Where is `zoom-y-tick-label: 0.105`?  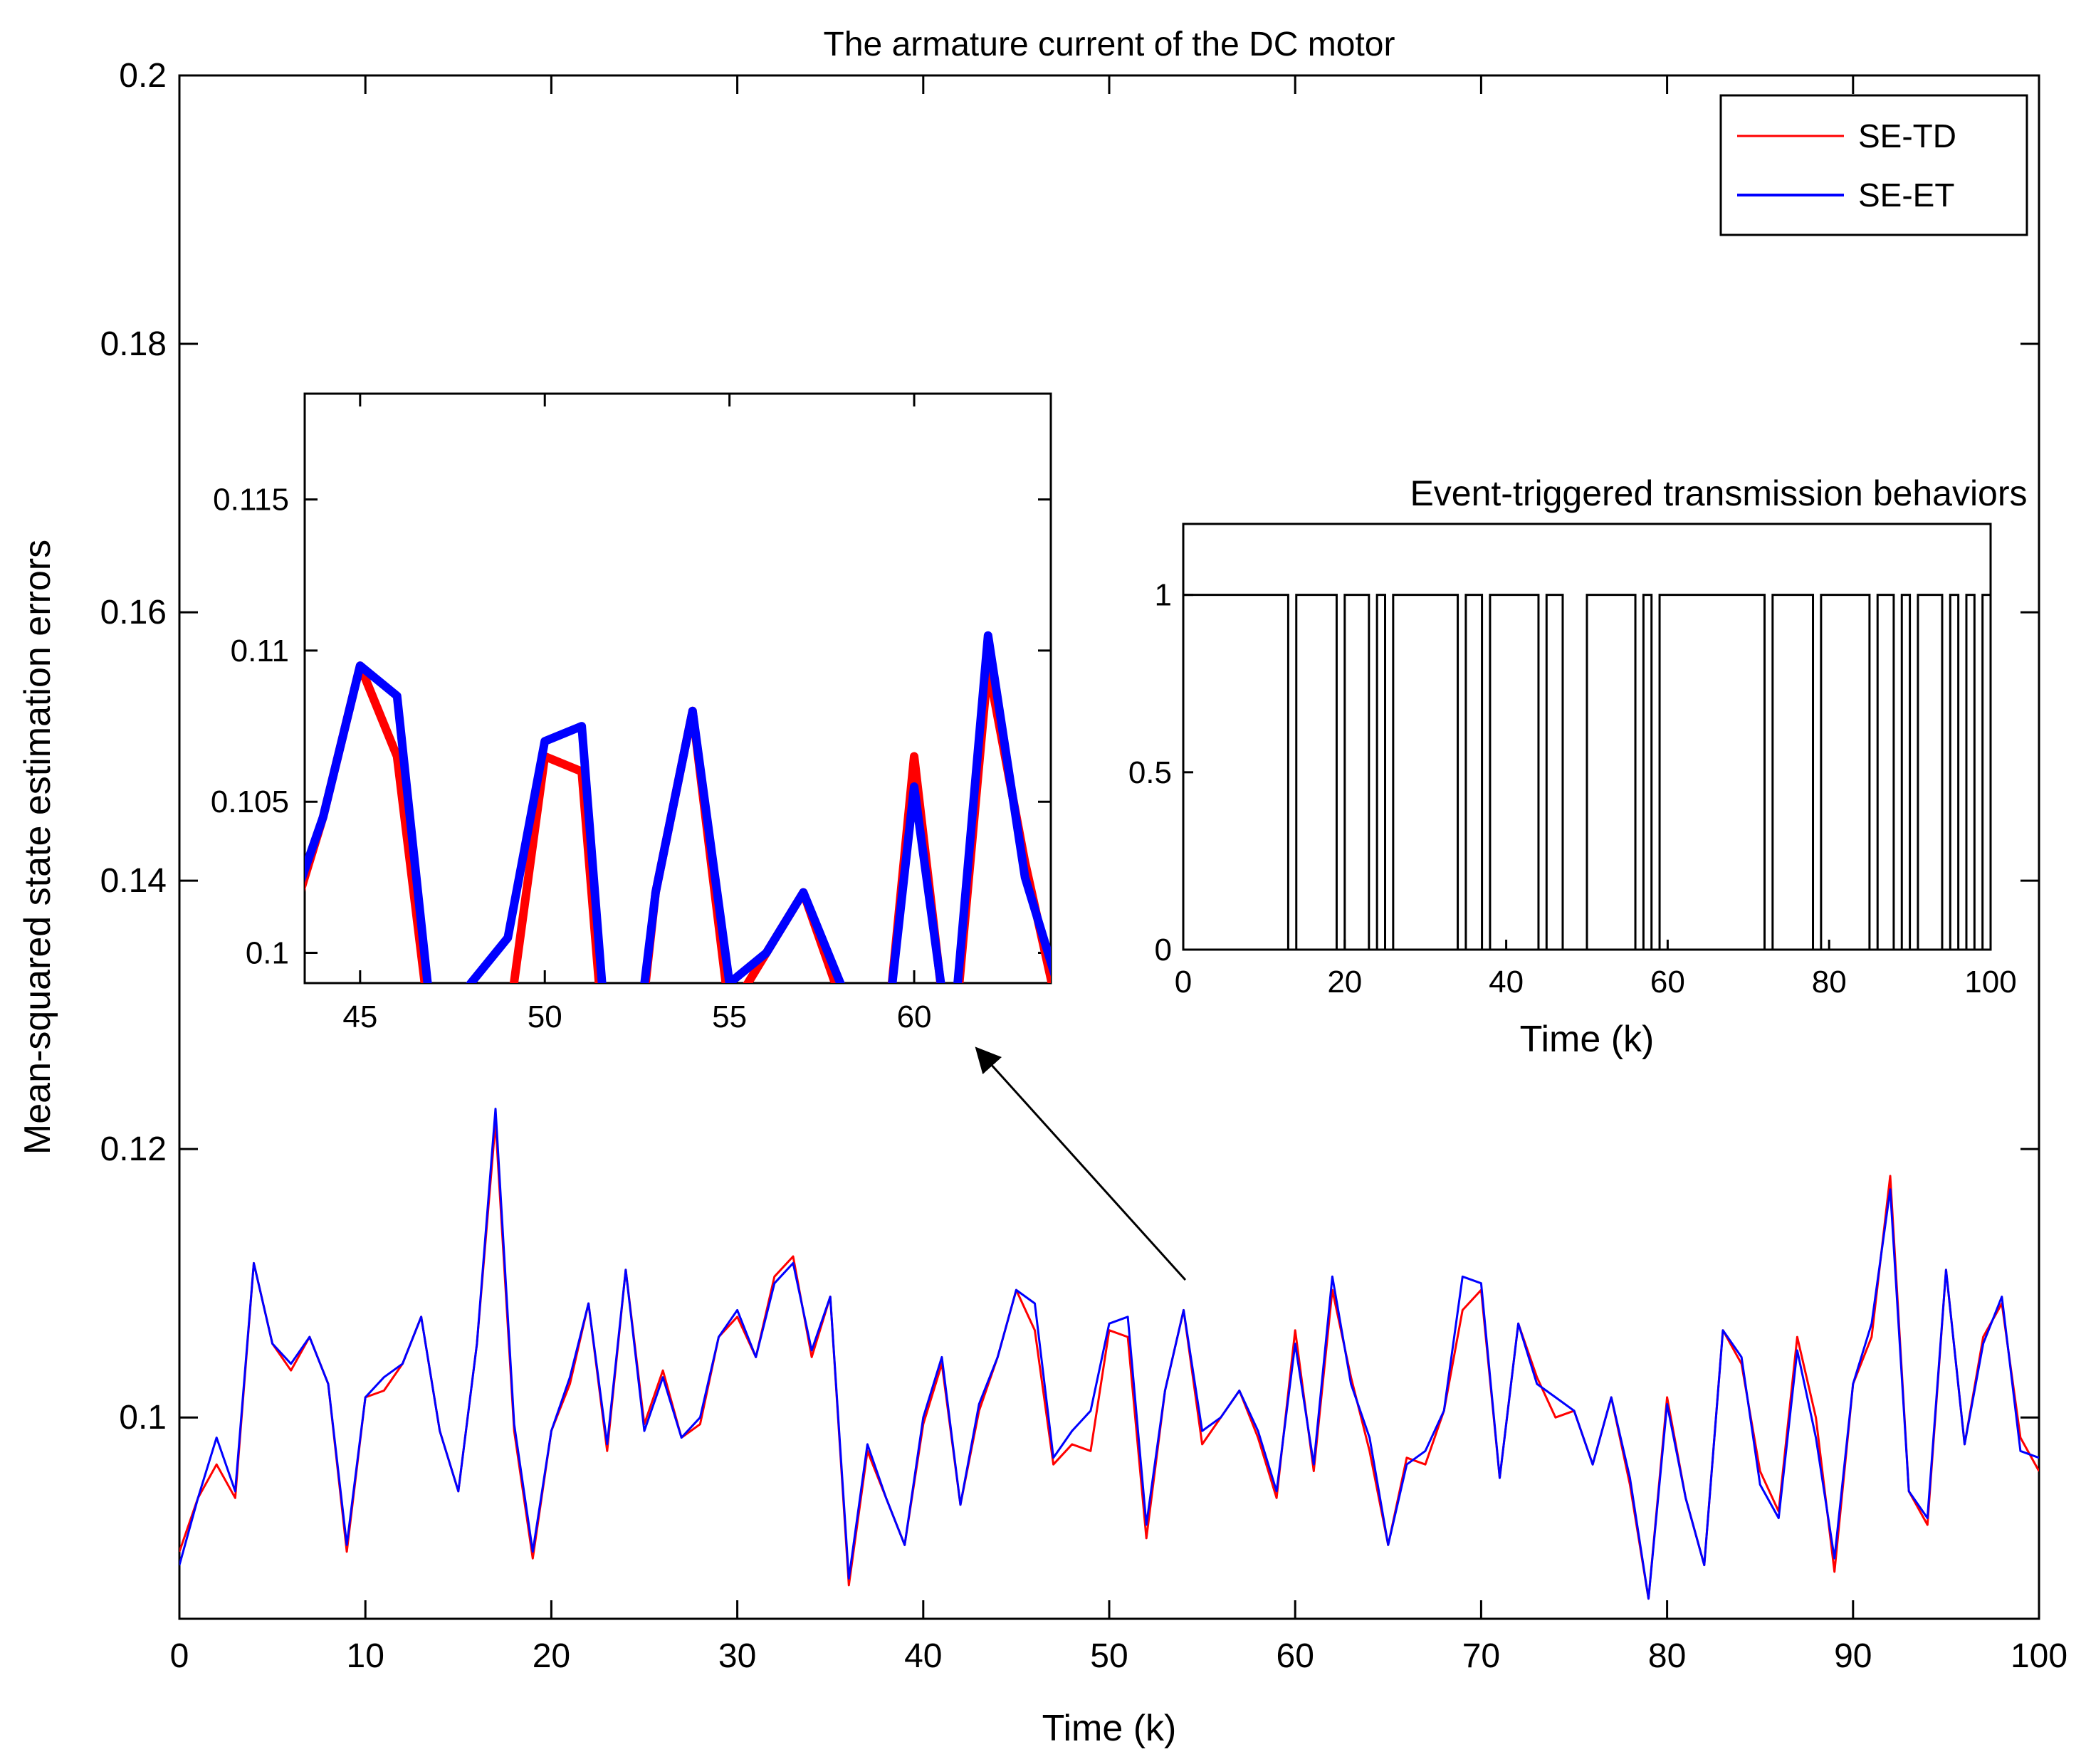 zoom-y-tick-label: 0.105 is located at coordinates (250, 801).